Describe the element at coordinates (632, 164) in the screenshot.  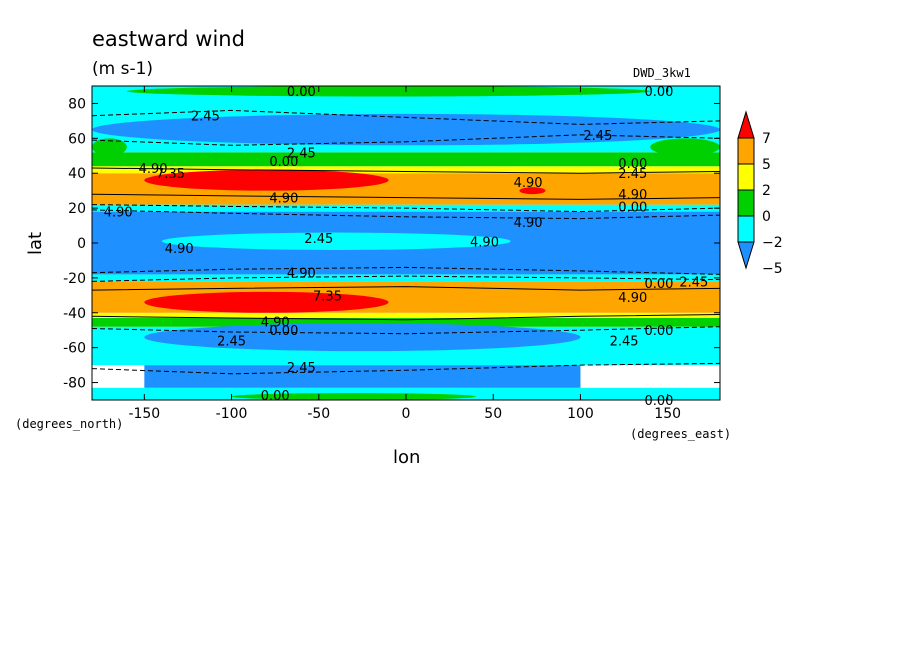
I see `contour-label-6: 0.00` at that location.